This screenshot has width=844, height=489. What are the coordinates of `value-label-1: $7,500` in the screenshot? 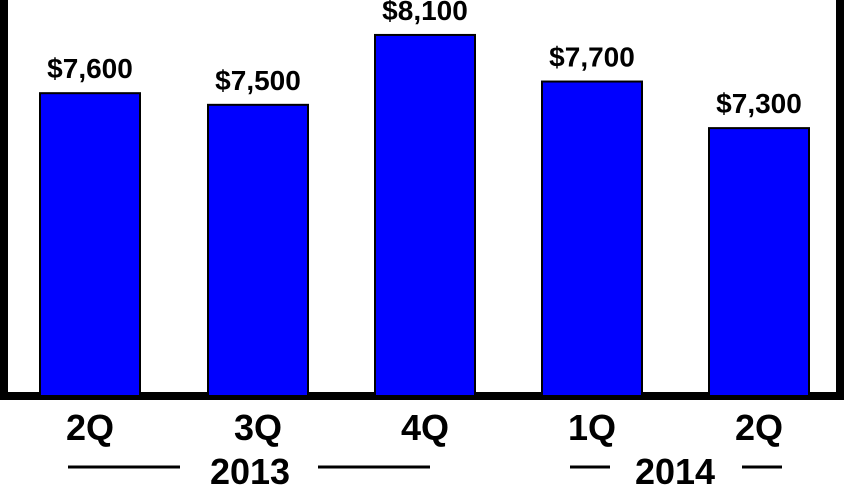 It's located at (258, 80).